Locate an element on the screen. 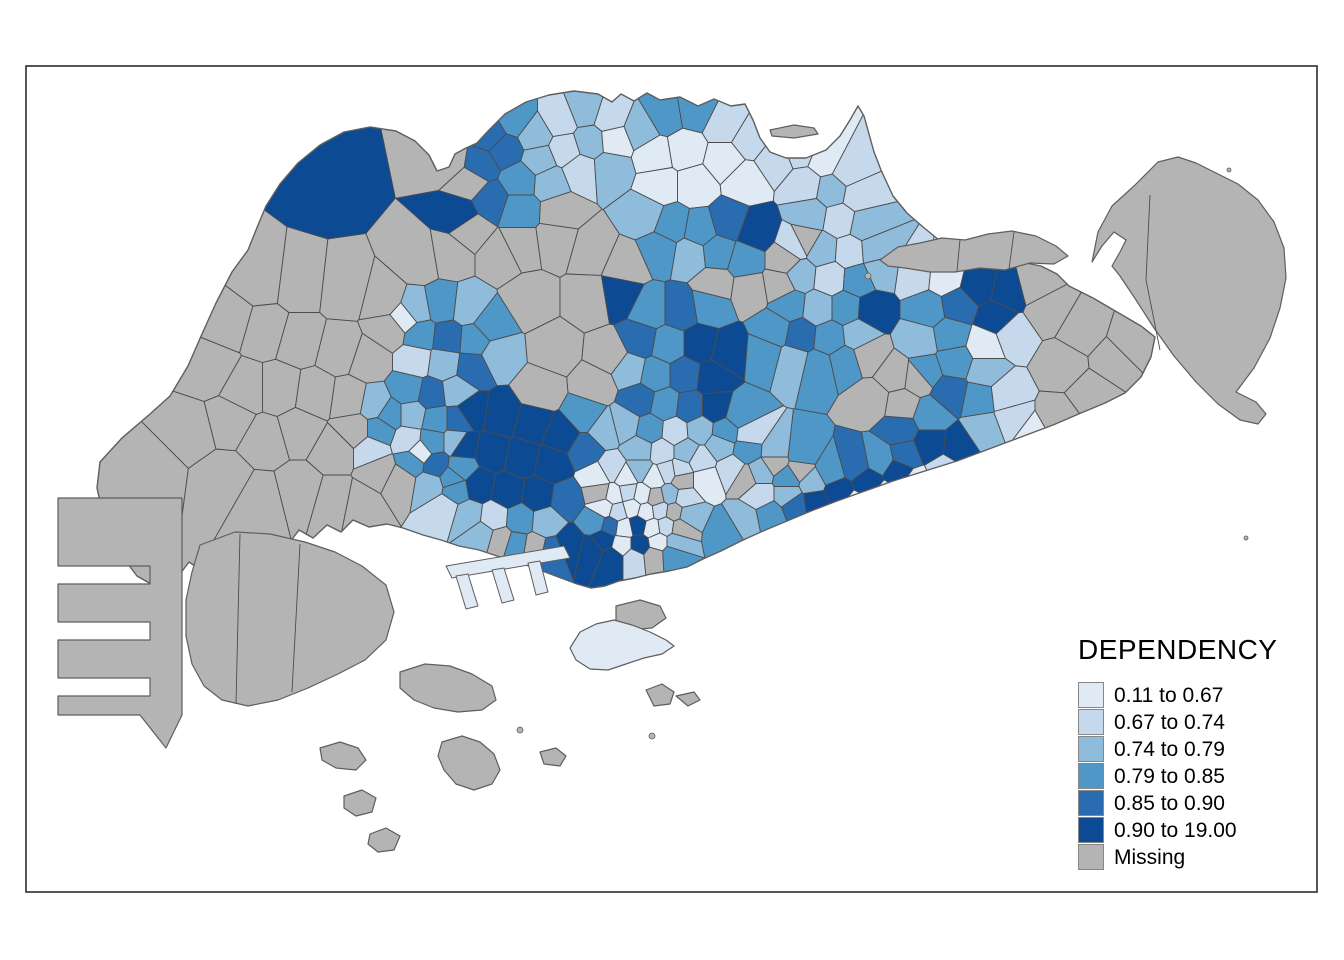  legend-label: 0.90 to 19.00 is located at coordinates (1175, 830).